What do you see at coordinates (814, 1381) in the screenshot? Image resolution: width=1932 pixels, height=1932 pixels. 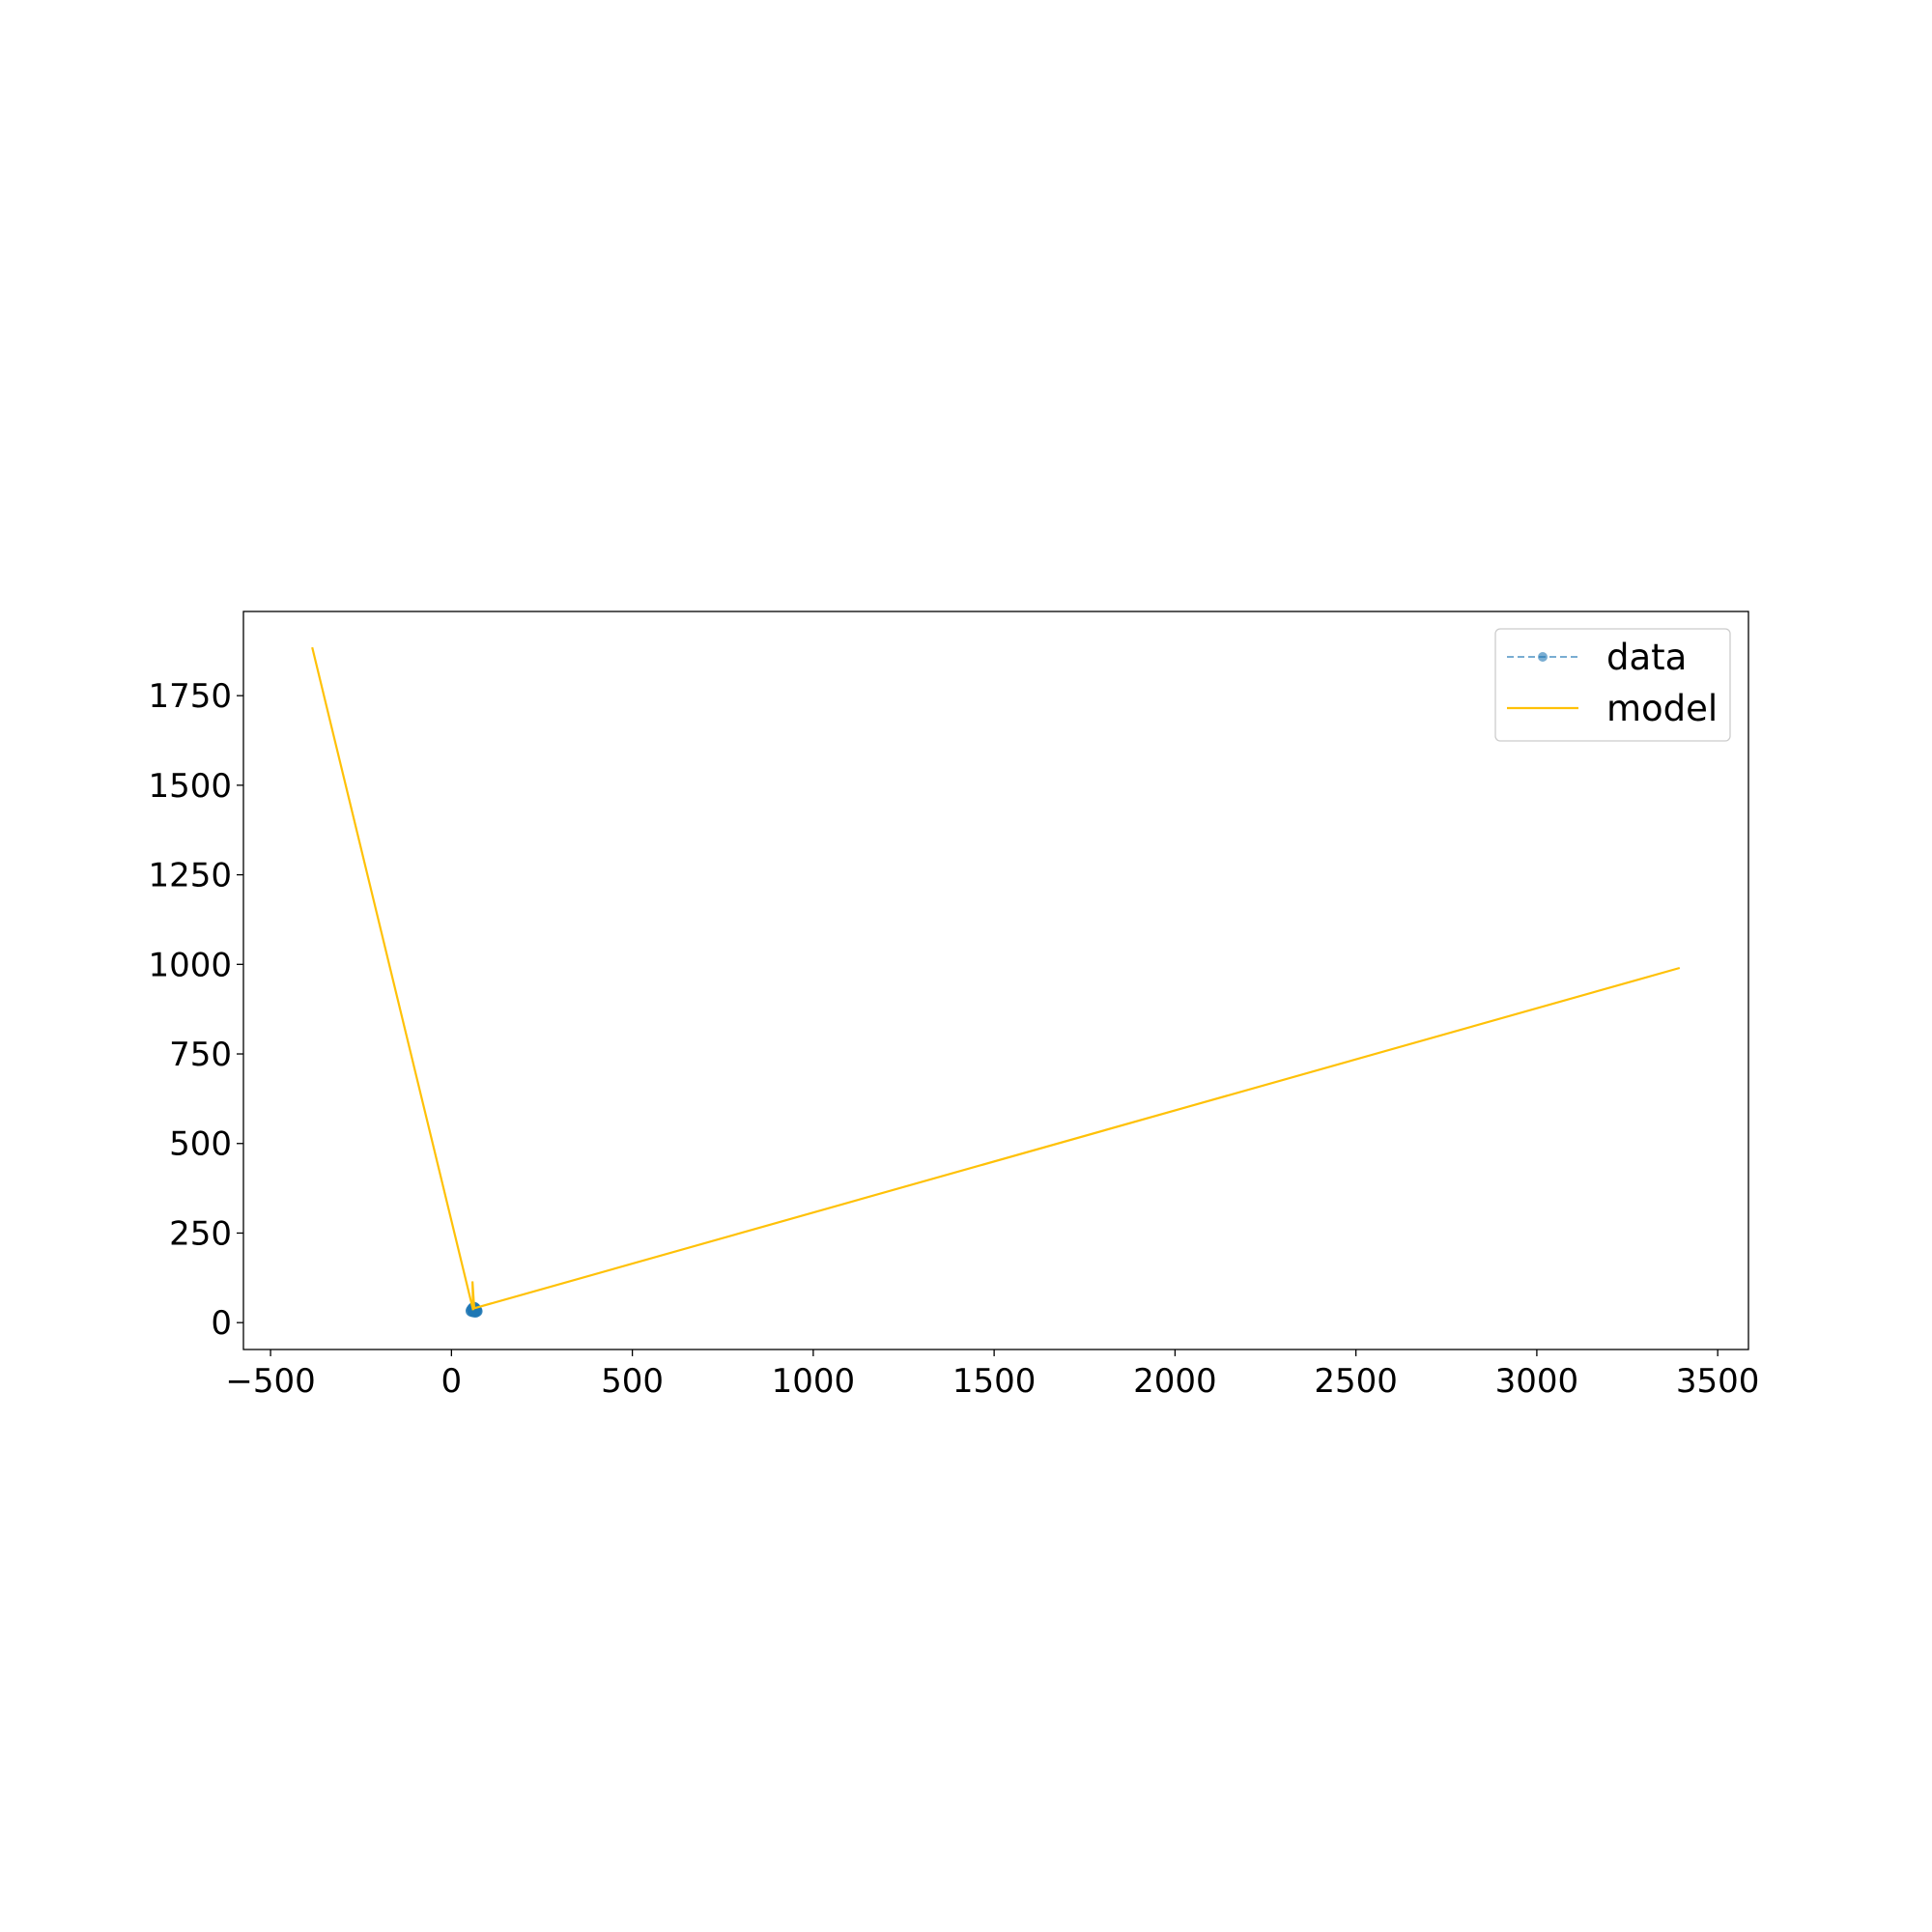 I see `x-tick-label: 1000` at bounding box center [814, 1381].